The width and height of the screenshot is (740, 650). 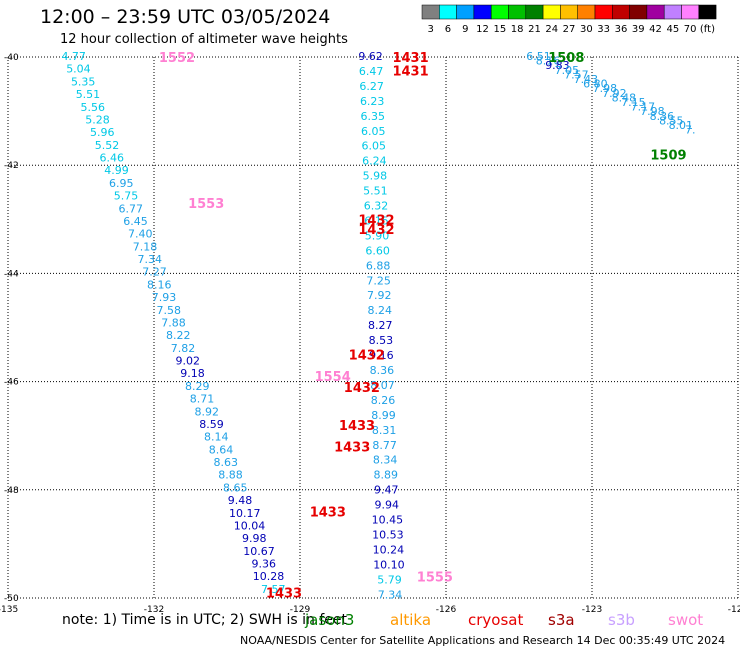 What do you see at coordinates (386, 490) in the screenshot?
I see `wave-height-value: 9.47` at bounding box center [386, 490].